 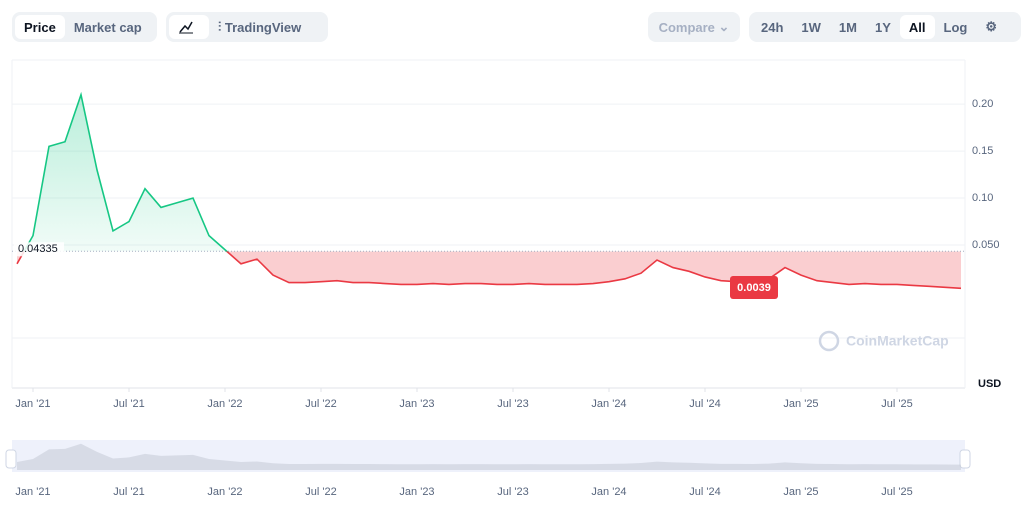 I want to click on navigator-x-label: Jul '22, so click(x=320, y=492).